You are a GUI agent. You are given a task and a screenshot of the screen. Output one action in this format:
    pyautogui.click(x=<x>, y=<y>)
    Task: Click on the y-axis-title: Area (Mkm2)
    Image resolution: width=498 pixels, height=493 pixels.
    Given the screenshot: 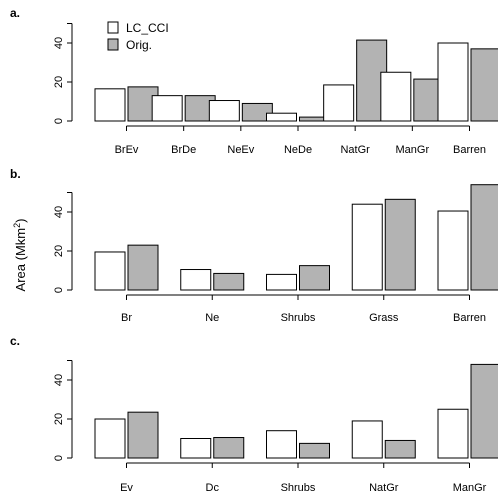 What is the action you would take?
    pyautogui.click(x=20, y=255)
    